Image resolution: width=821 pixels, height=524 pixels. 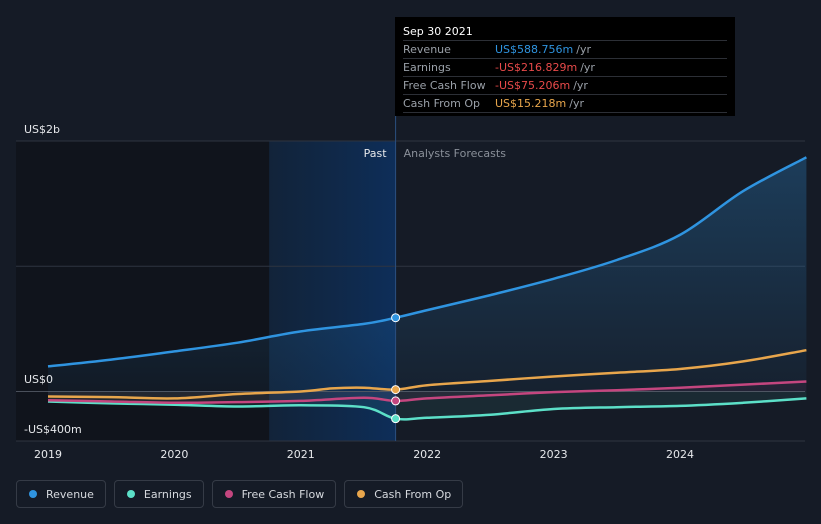 I want to click on x-tick-label: 2021, so click(x=301, y=454).